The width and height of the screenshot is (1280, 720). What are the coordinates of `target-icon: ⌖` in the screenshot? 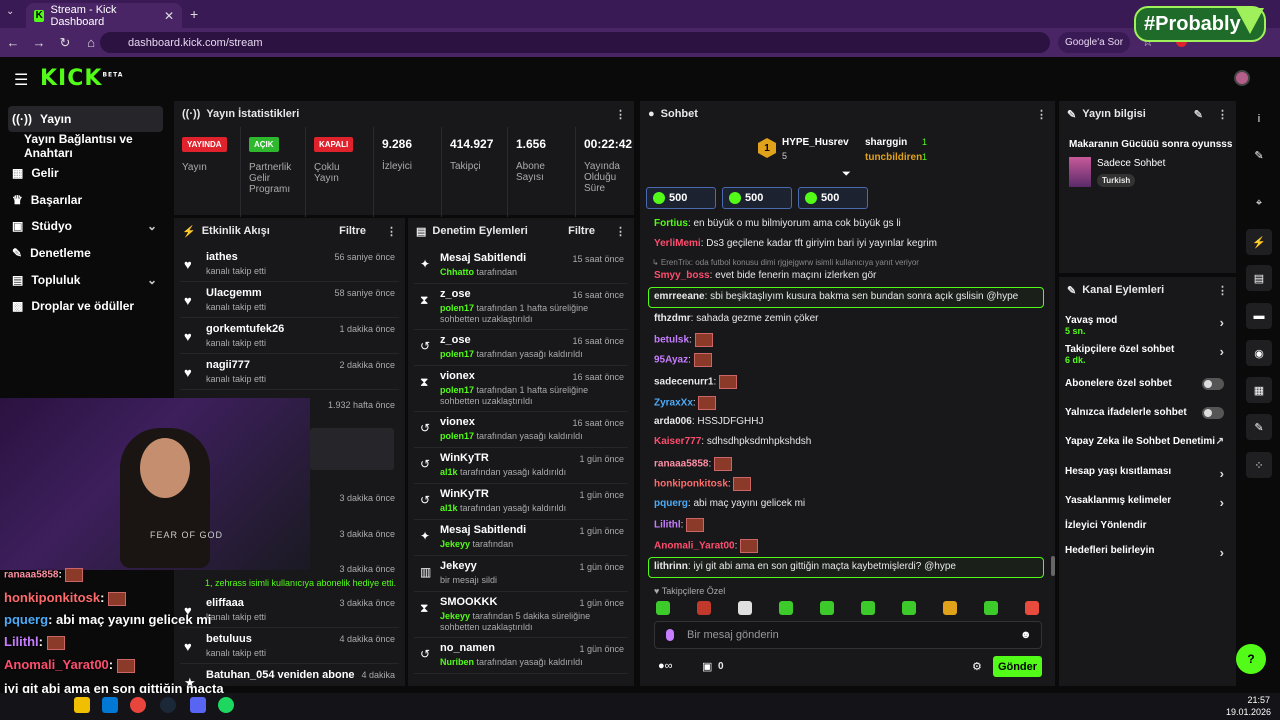 It's located at (1259, 202).